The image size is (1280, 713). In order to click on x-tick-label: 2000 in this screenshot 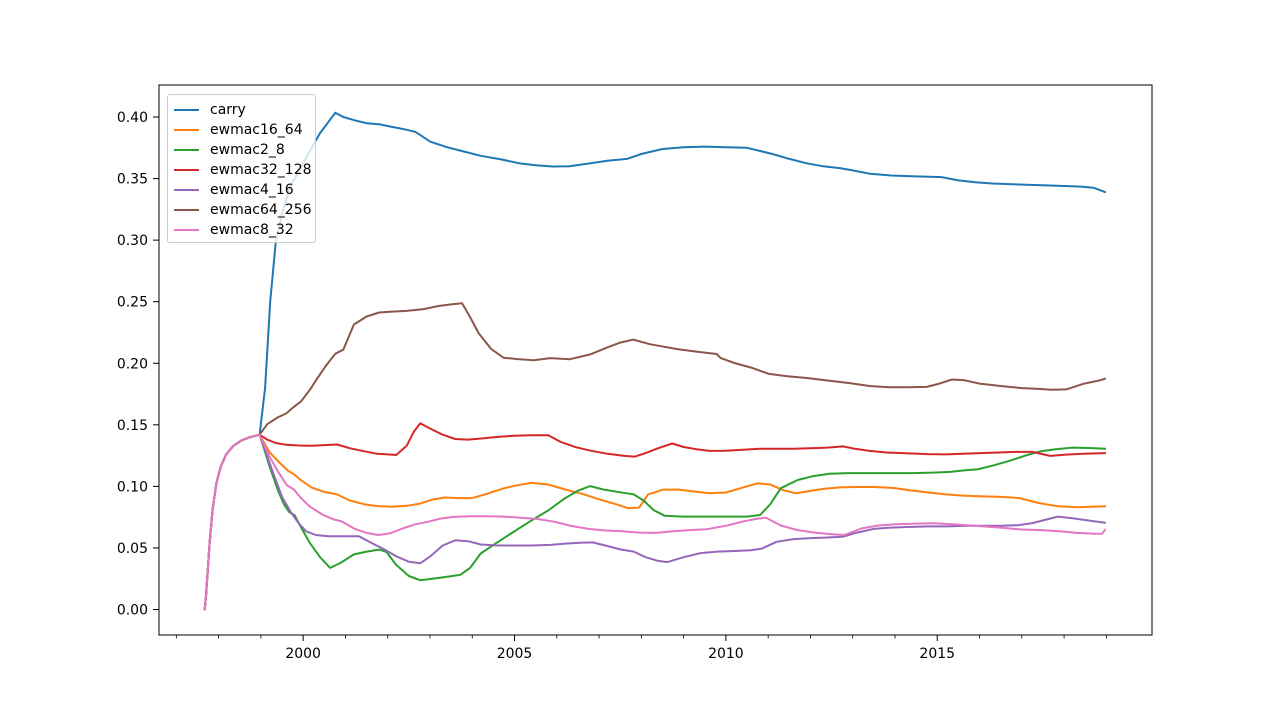, I will do `click(303, 654)`.